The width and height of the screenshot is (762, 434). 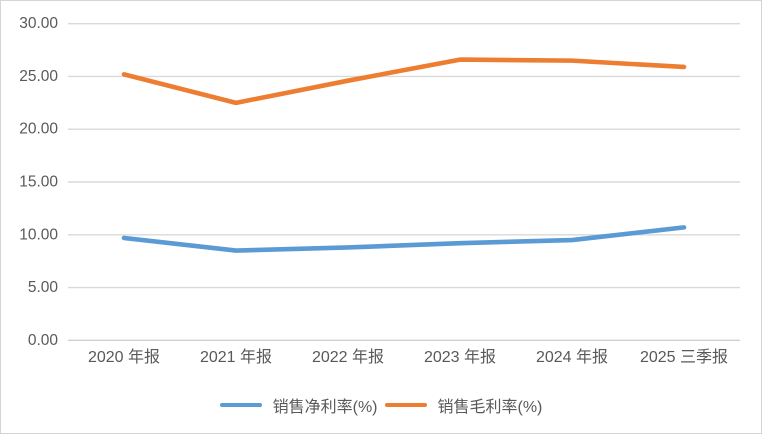 I want to click on x-axis-tick-label: 2021 年报, so click(x=236, y=357).